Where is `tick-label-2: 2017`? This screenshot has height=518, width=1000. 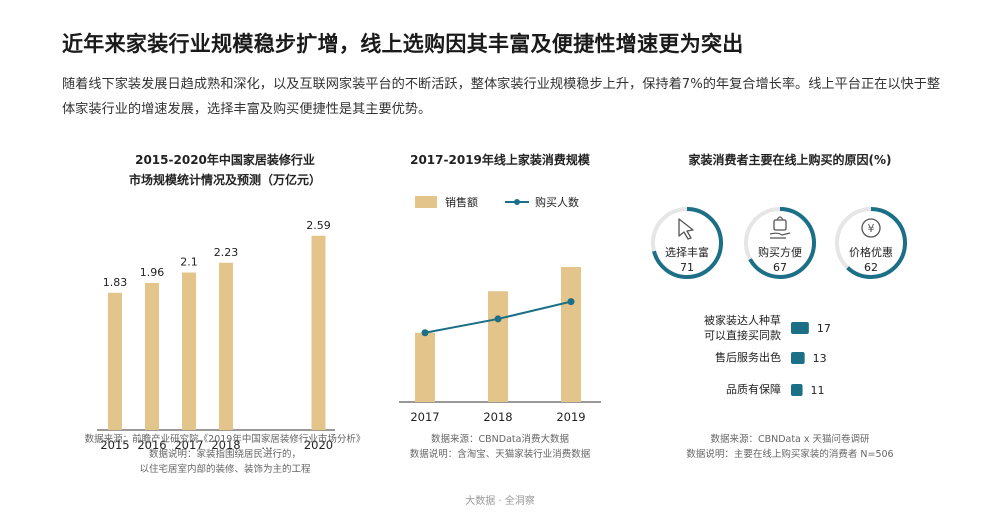
tick-label-2: 2017 is located at coordinates (188, 445).